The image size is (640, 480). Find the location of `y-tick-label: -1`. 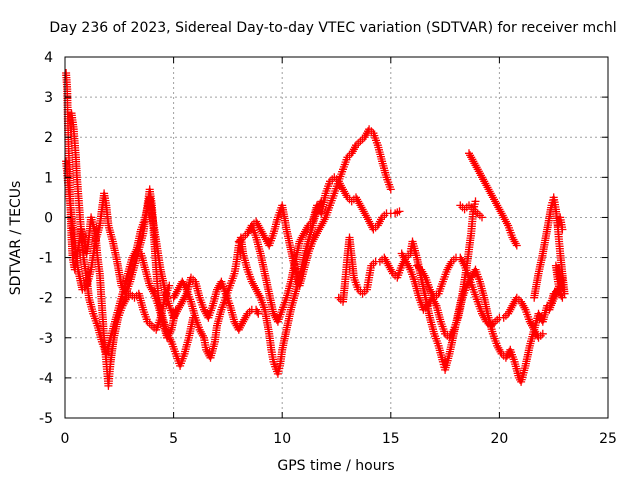

y-tick-label: -1 is located at coordinates (46, 259).